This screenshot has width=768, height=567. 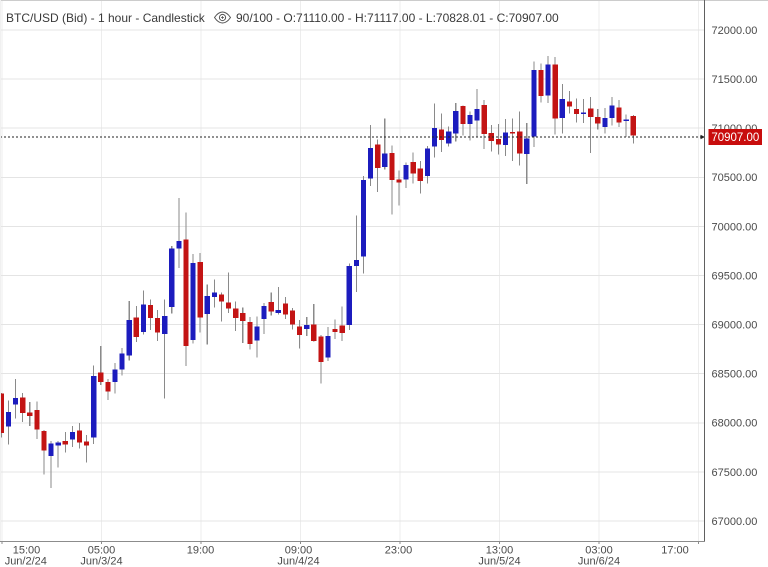 What do you see at coordinates (735, 424) in the screenshot?
I see `svg-text: 68000.00` at bounding box center [735, 424].